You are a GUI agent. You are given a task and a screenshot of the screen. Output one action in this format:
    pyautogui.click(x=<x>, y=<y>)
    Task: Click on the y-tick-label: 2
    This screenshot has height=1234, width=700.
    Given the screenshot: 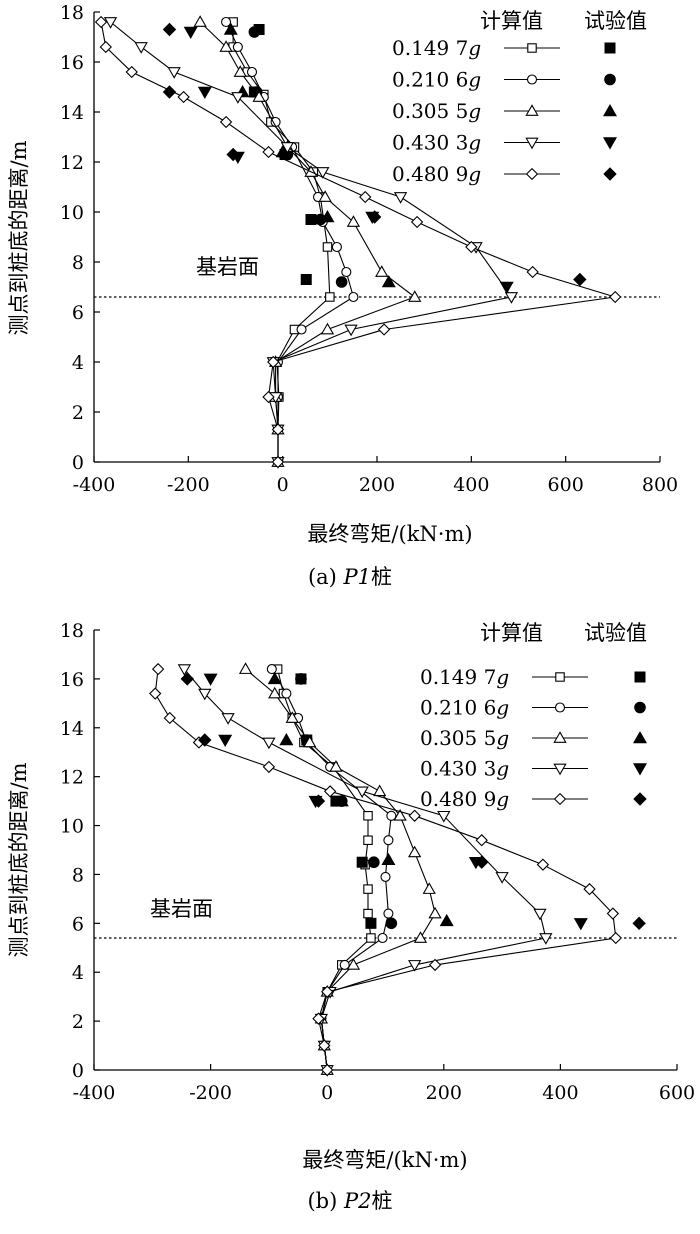 What is the action you would take?
    pyautogui.click(x=78, y=1022)
    